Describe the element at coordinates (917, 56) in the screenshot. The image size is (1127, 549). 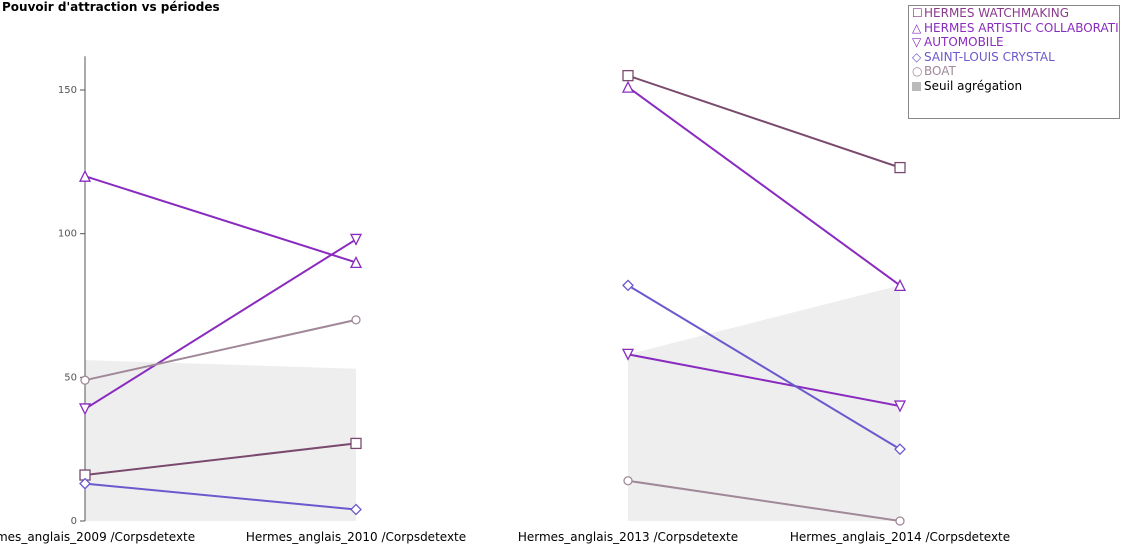
I see `diamond-icon: ◇` at that location.